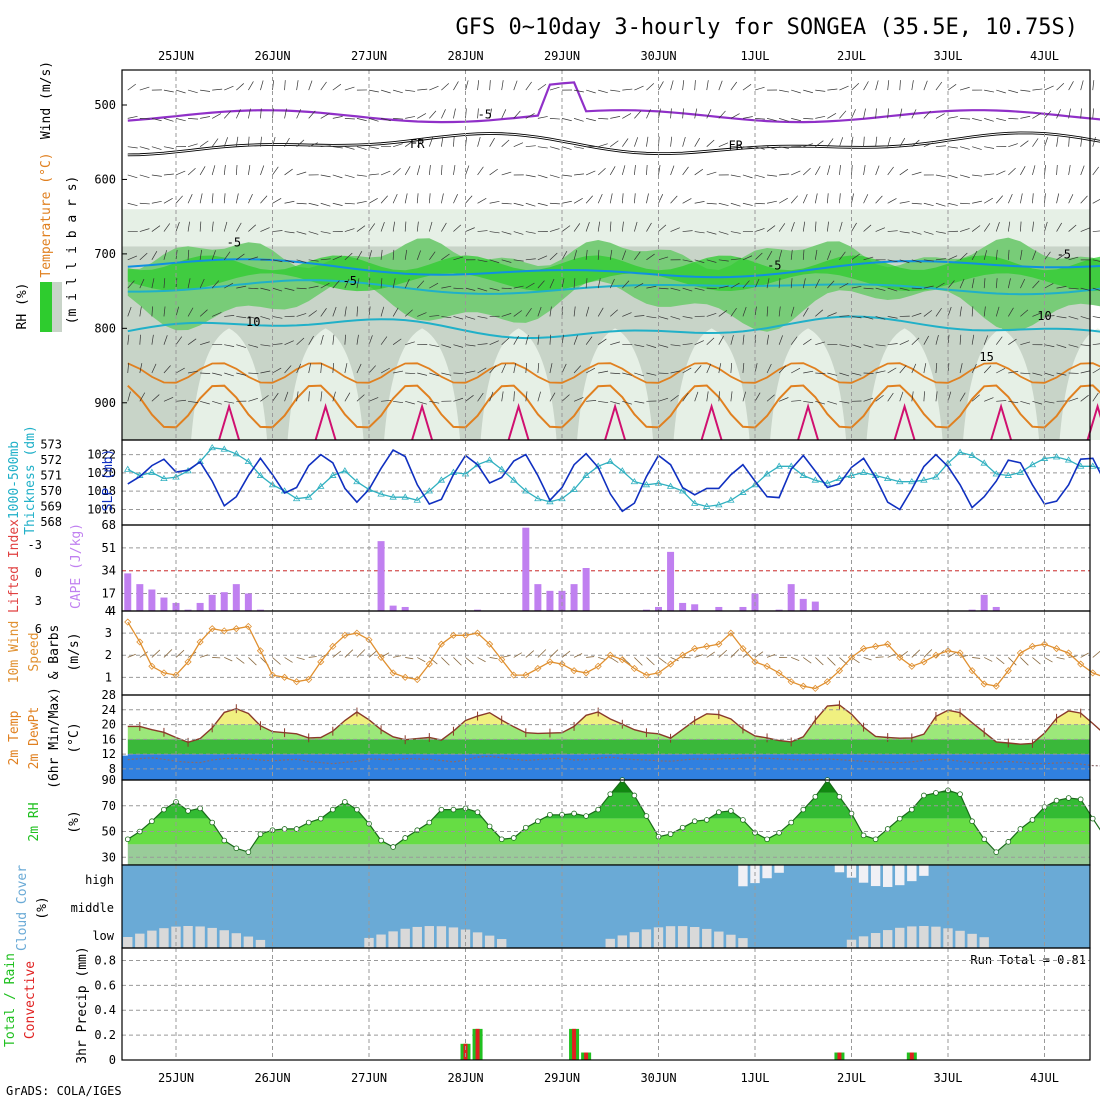  Describe the element at coordinates (349, 281) in the screenshot. I see `contour-label: -5` at that location.